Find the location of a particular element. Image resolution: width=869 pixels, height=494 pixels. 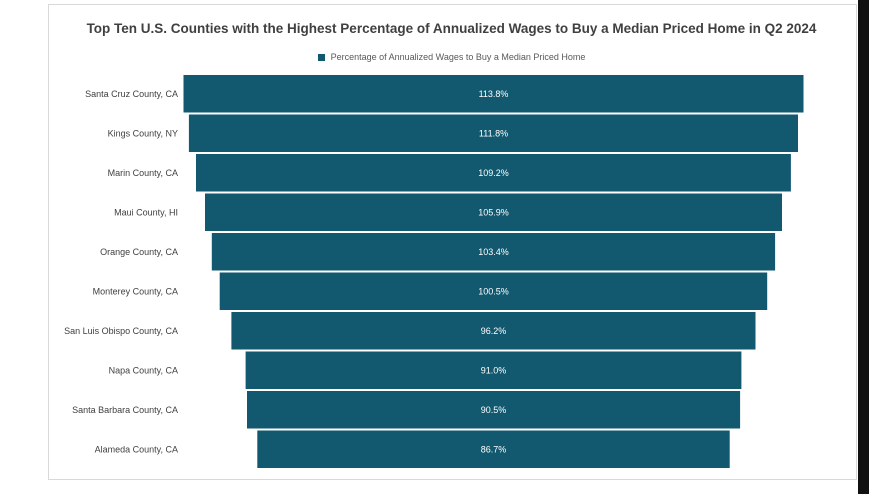

data-label: 100.5% is located at coordinates (493, 291).